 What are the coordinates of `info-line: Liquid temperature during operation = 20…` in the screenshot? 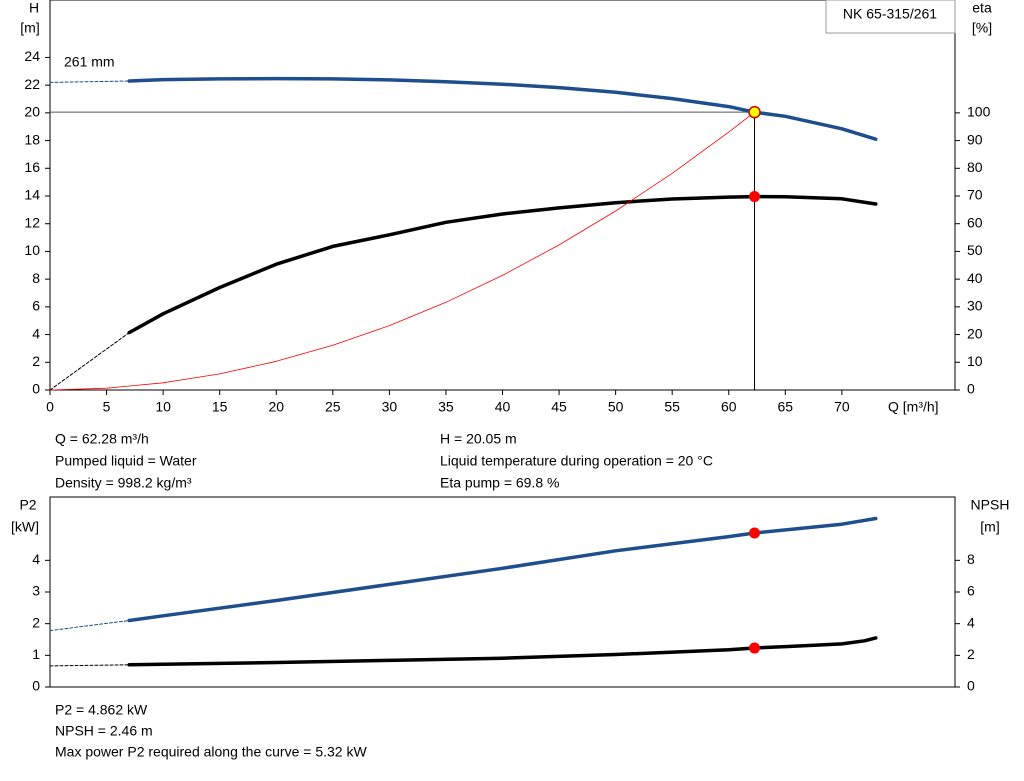 It's located at (576, 461).